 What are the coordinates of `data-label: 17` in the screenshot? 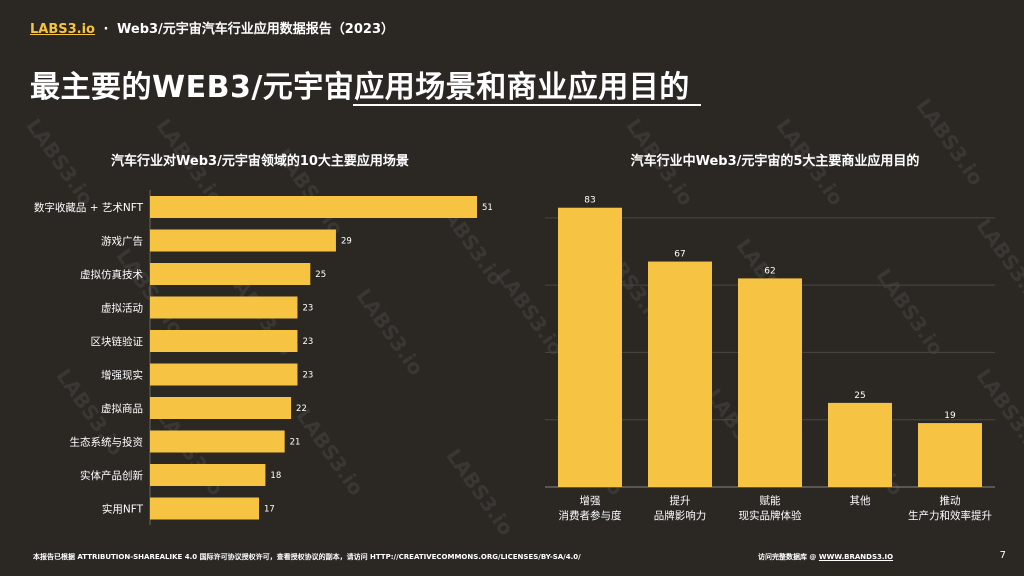 It's located at (269, 510).